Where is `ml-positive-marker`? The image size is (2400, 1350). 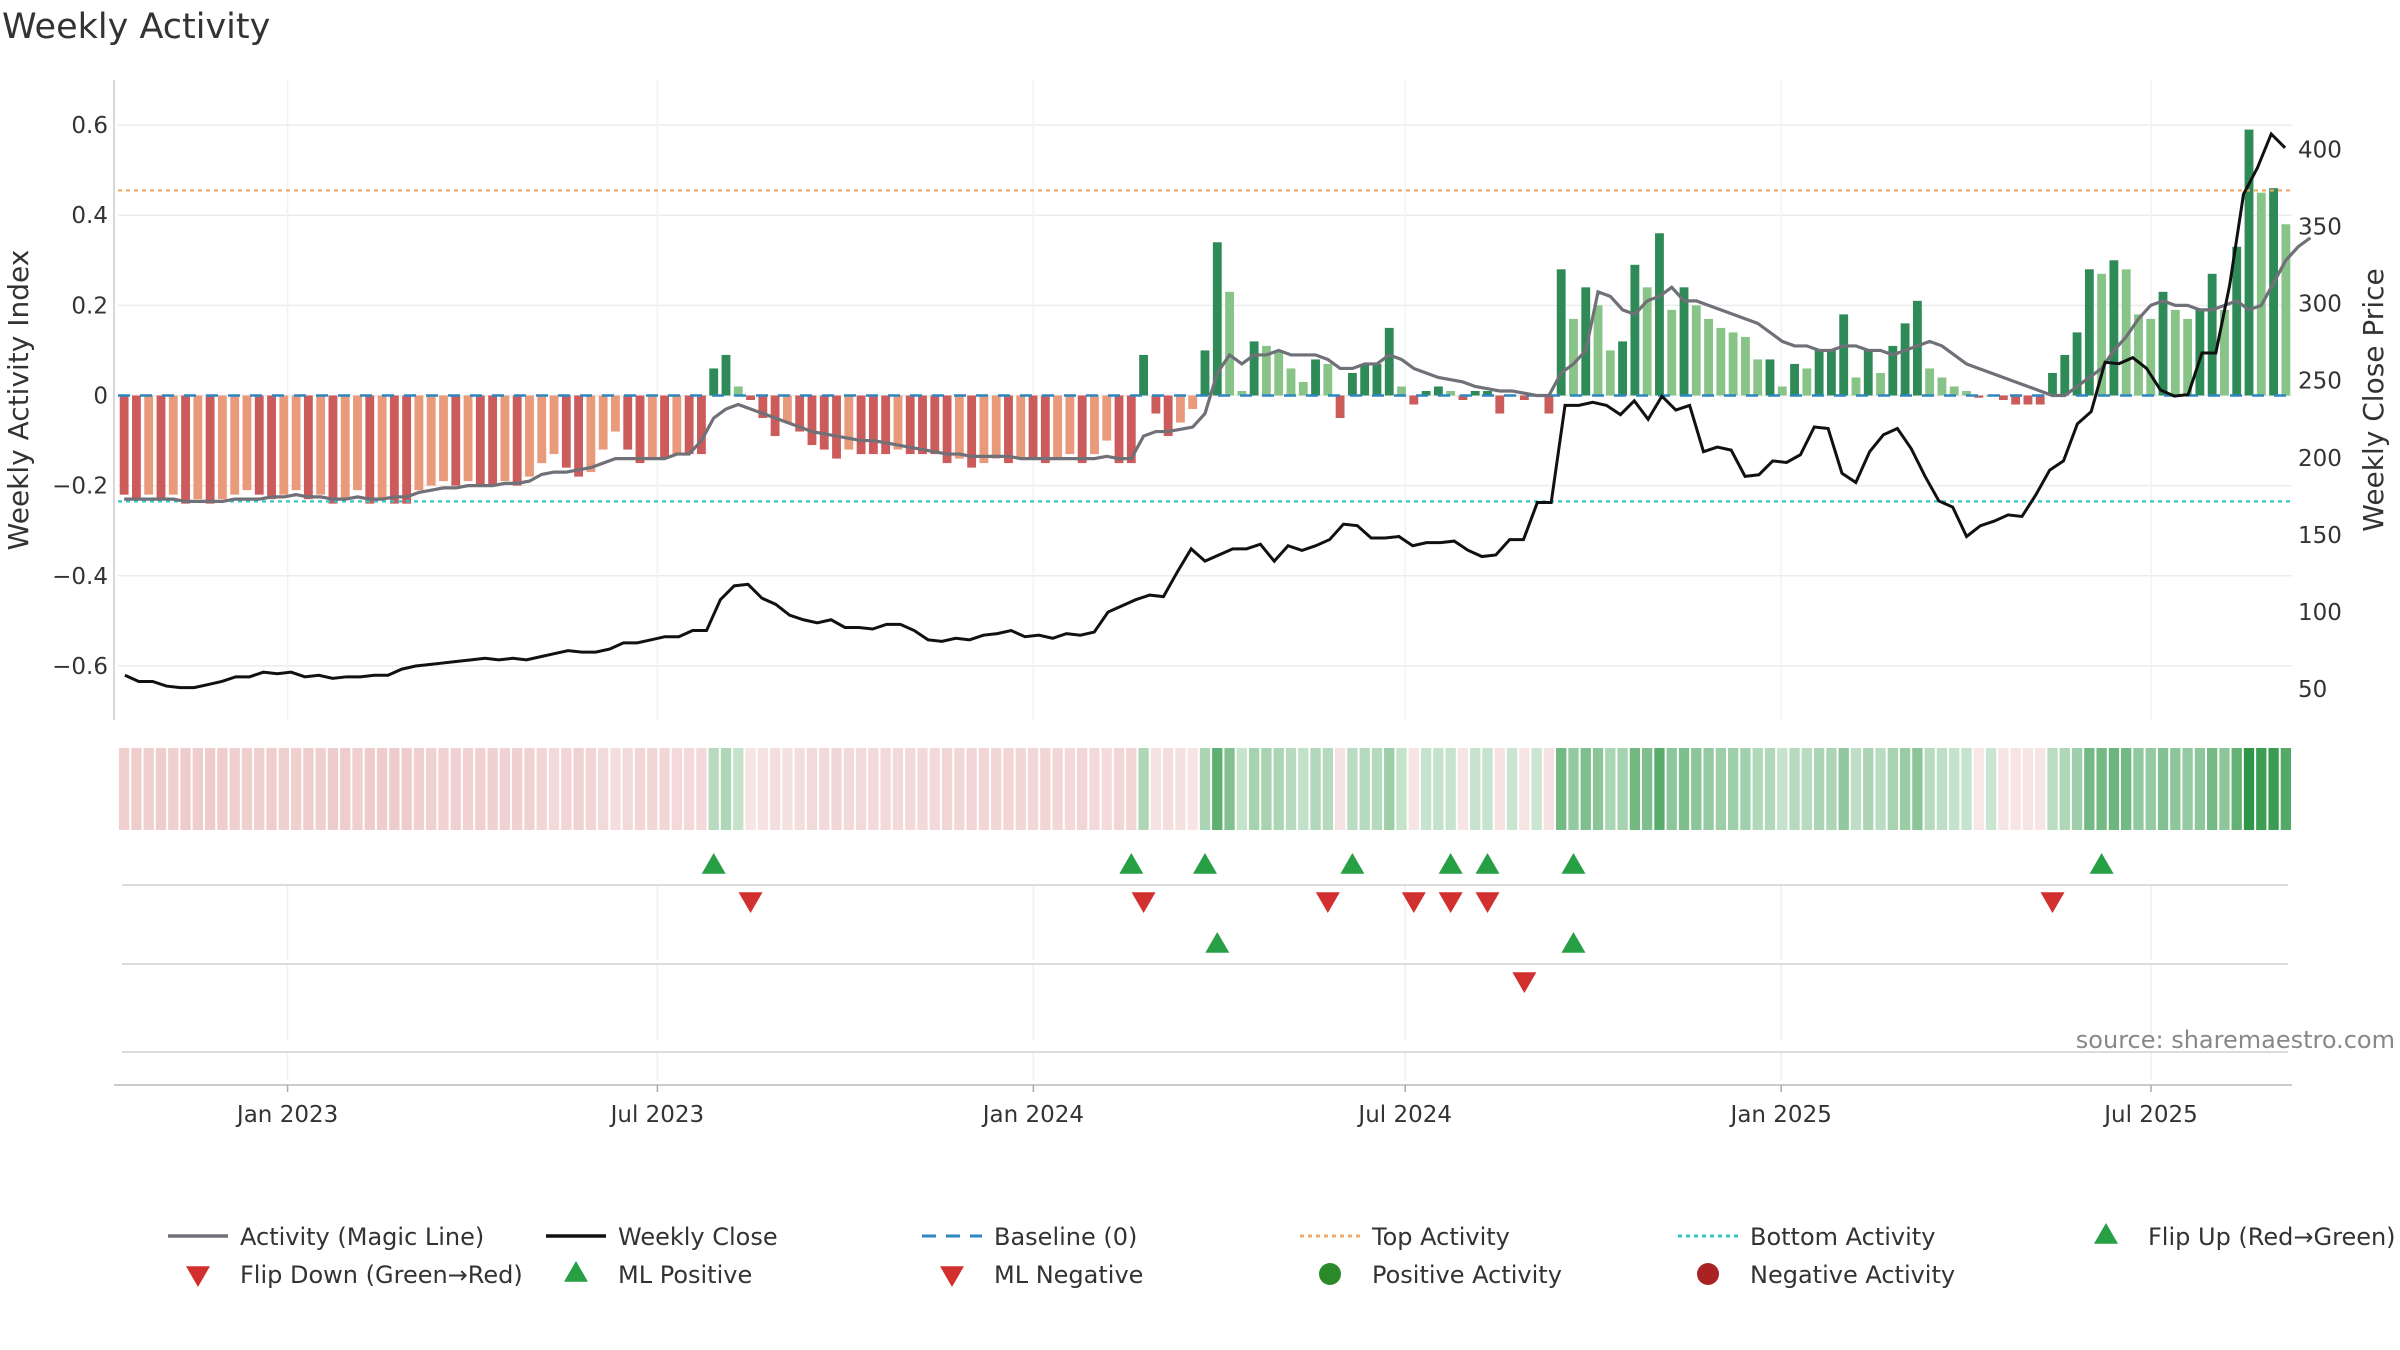
ml-positive-marker is located at coordinates (1573, 942).